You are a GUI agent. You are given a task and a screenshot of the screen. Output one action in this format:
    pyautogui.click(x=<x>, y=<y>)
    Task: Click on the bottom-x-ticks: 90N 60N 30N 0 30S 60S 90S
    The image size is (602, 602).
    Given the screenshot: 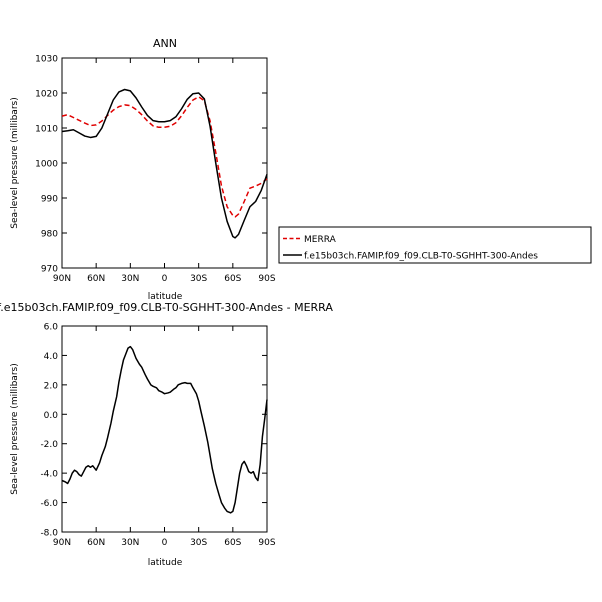 What is the action you would take?
    pyautogui.click(x=164, y=437)
    